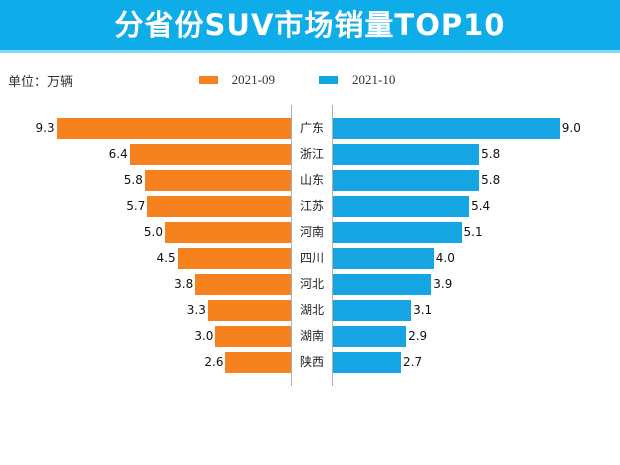  I want to click on right-bar-row: 5.1, so click(408, 232).